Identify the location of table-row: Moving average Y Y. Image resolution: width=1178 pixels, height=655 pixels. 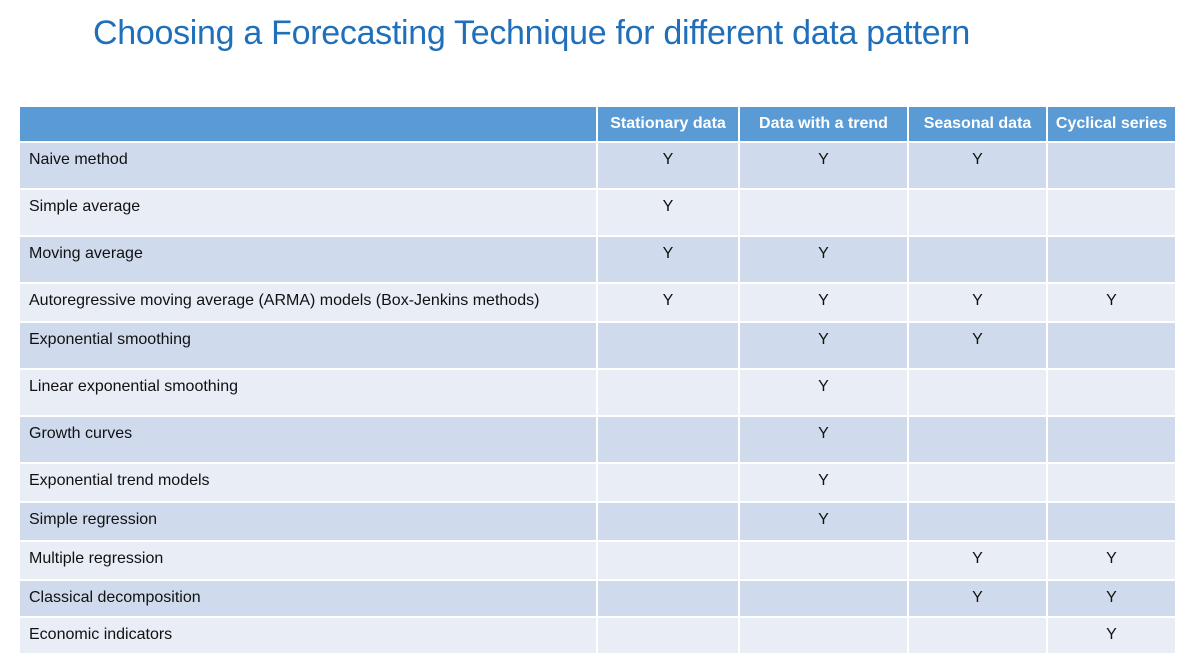
(597, 259).